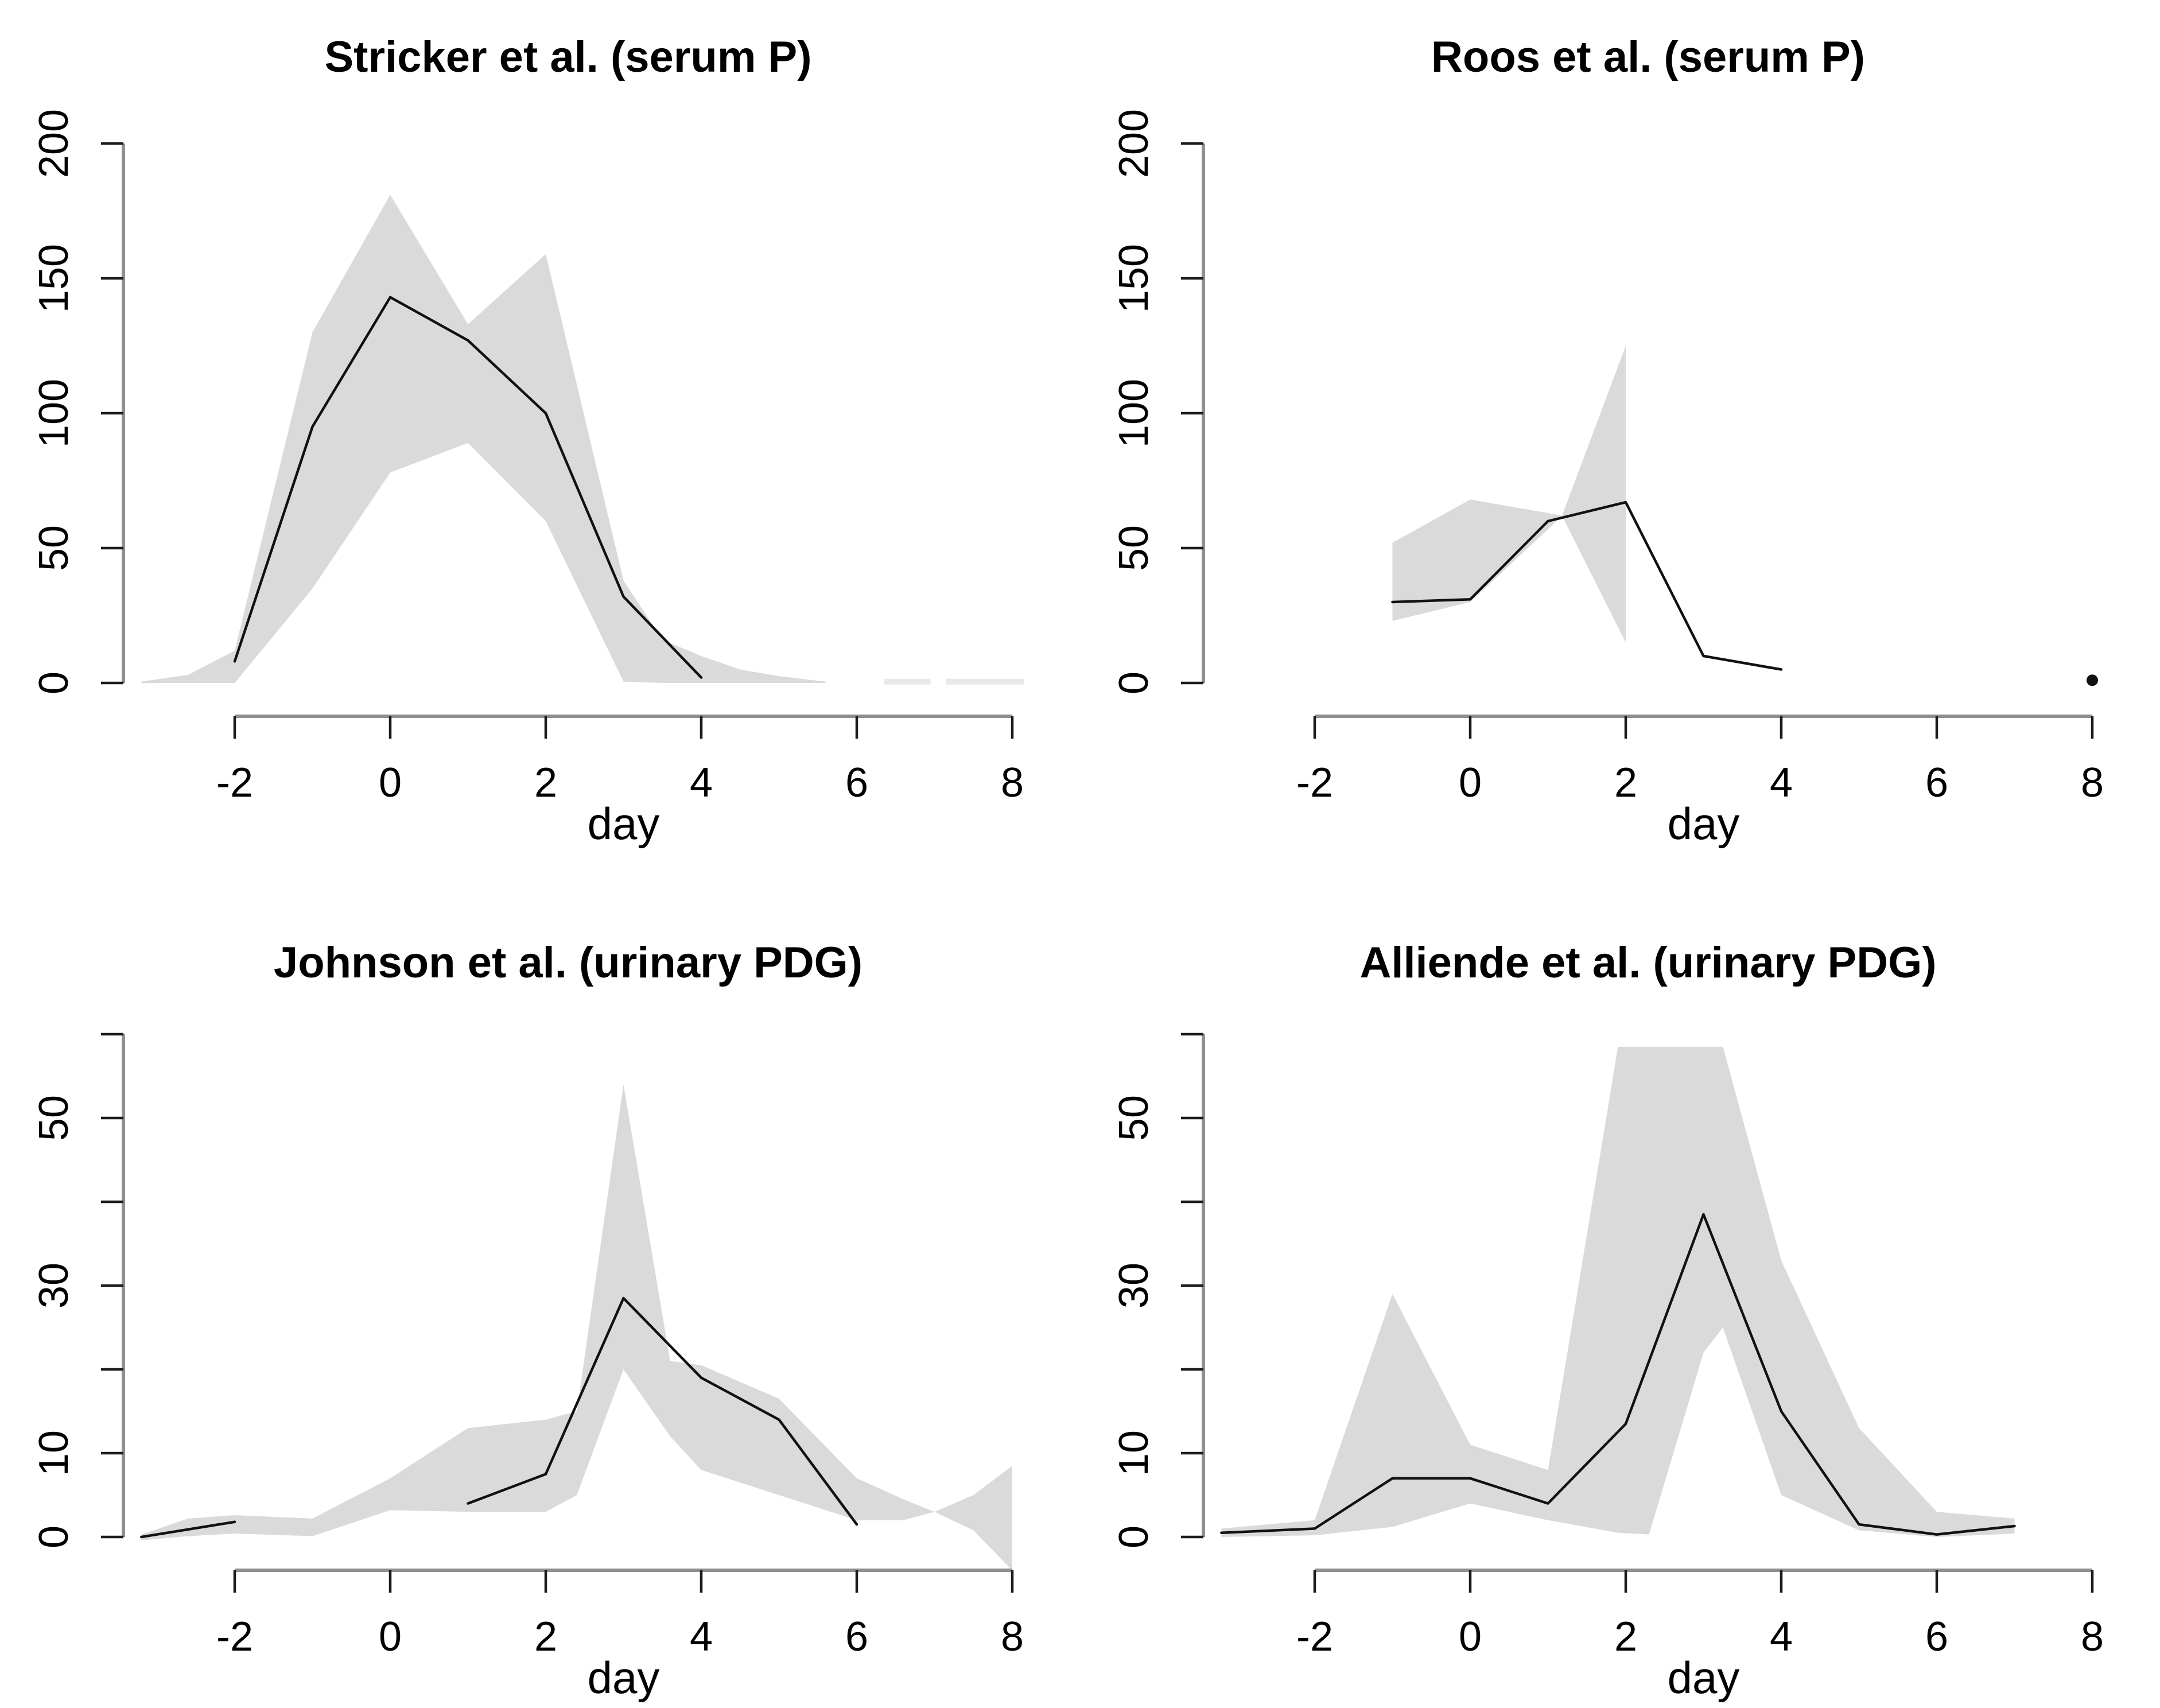 The width and height of the screenshot is (2160, 1708). Describe the element at coordinates (1648, 57) in the screenshot. I see `panel-title: Roos et al. (serum P)` at that location.